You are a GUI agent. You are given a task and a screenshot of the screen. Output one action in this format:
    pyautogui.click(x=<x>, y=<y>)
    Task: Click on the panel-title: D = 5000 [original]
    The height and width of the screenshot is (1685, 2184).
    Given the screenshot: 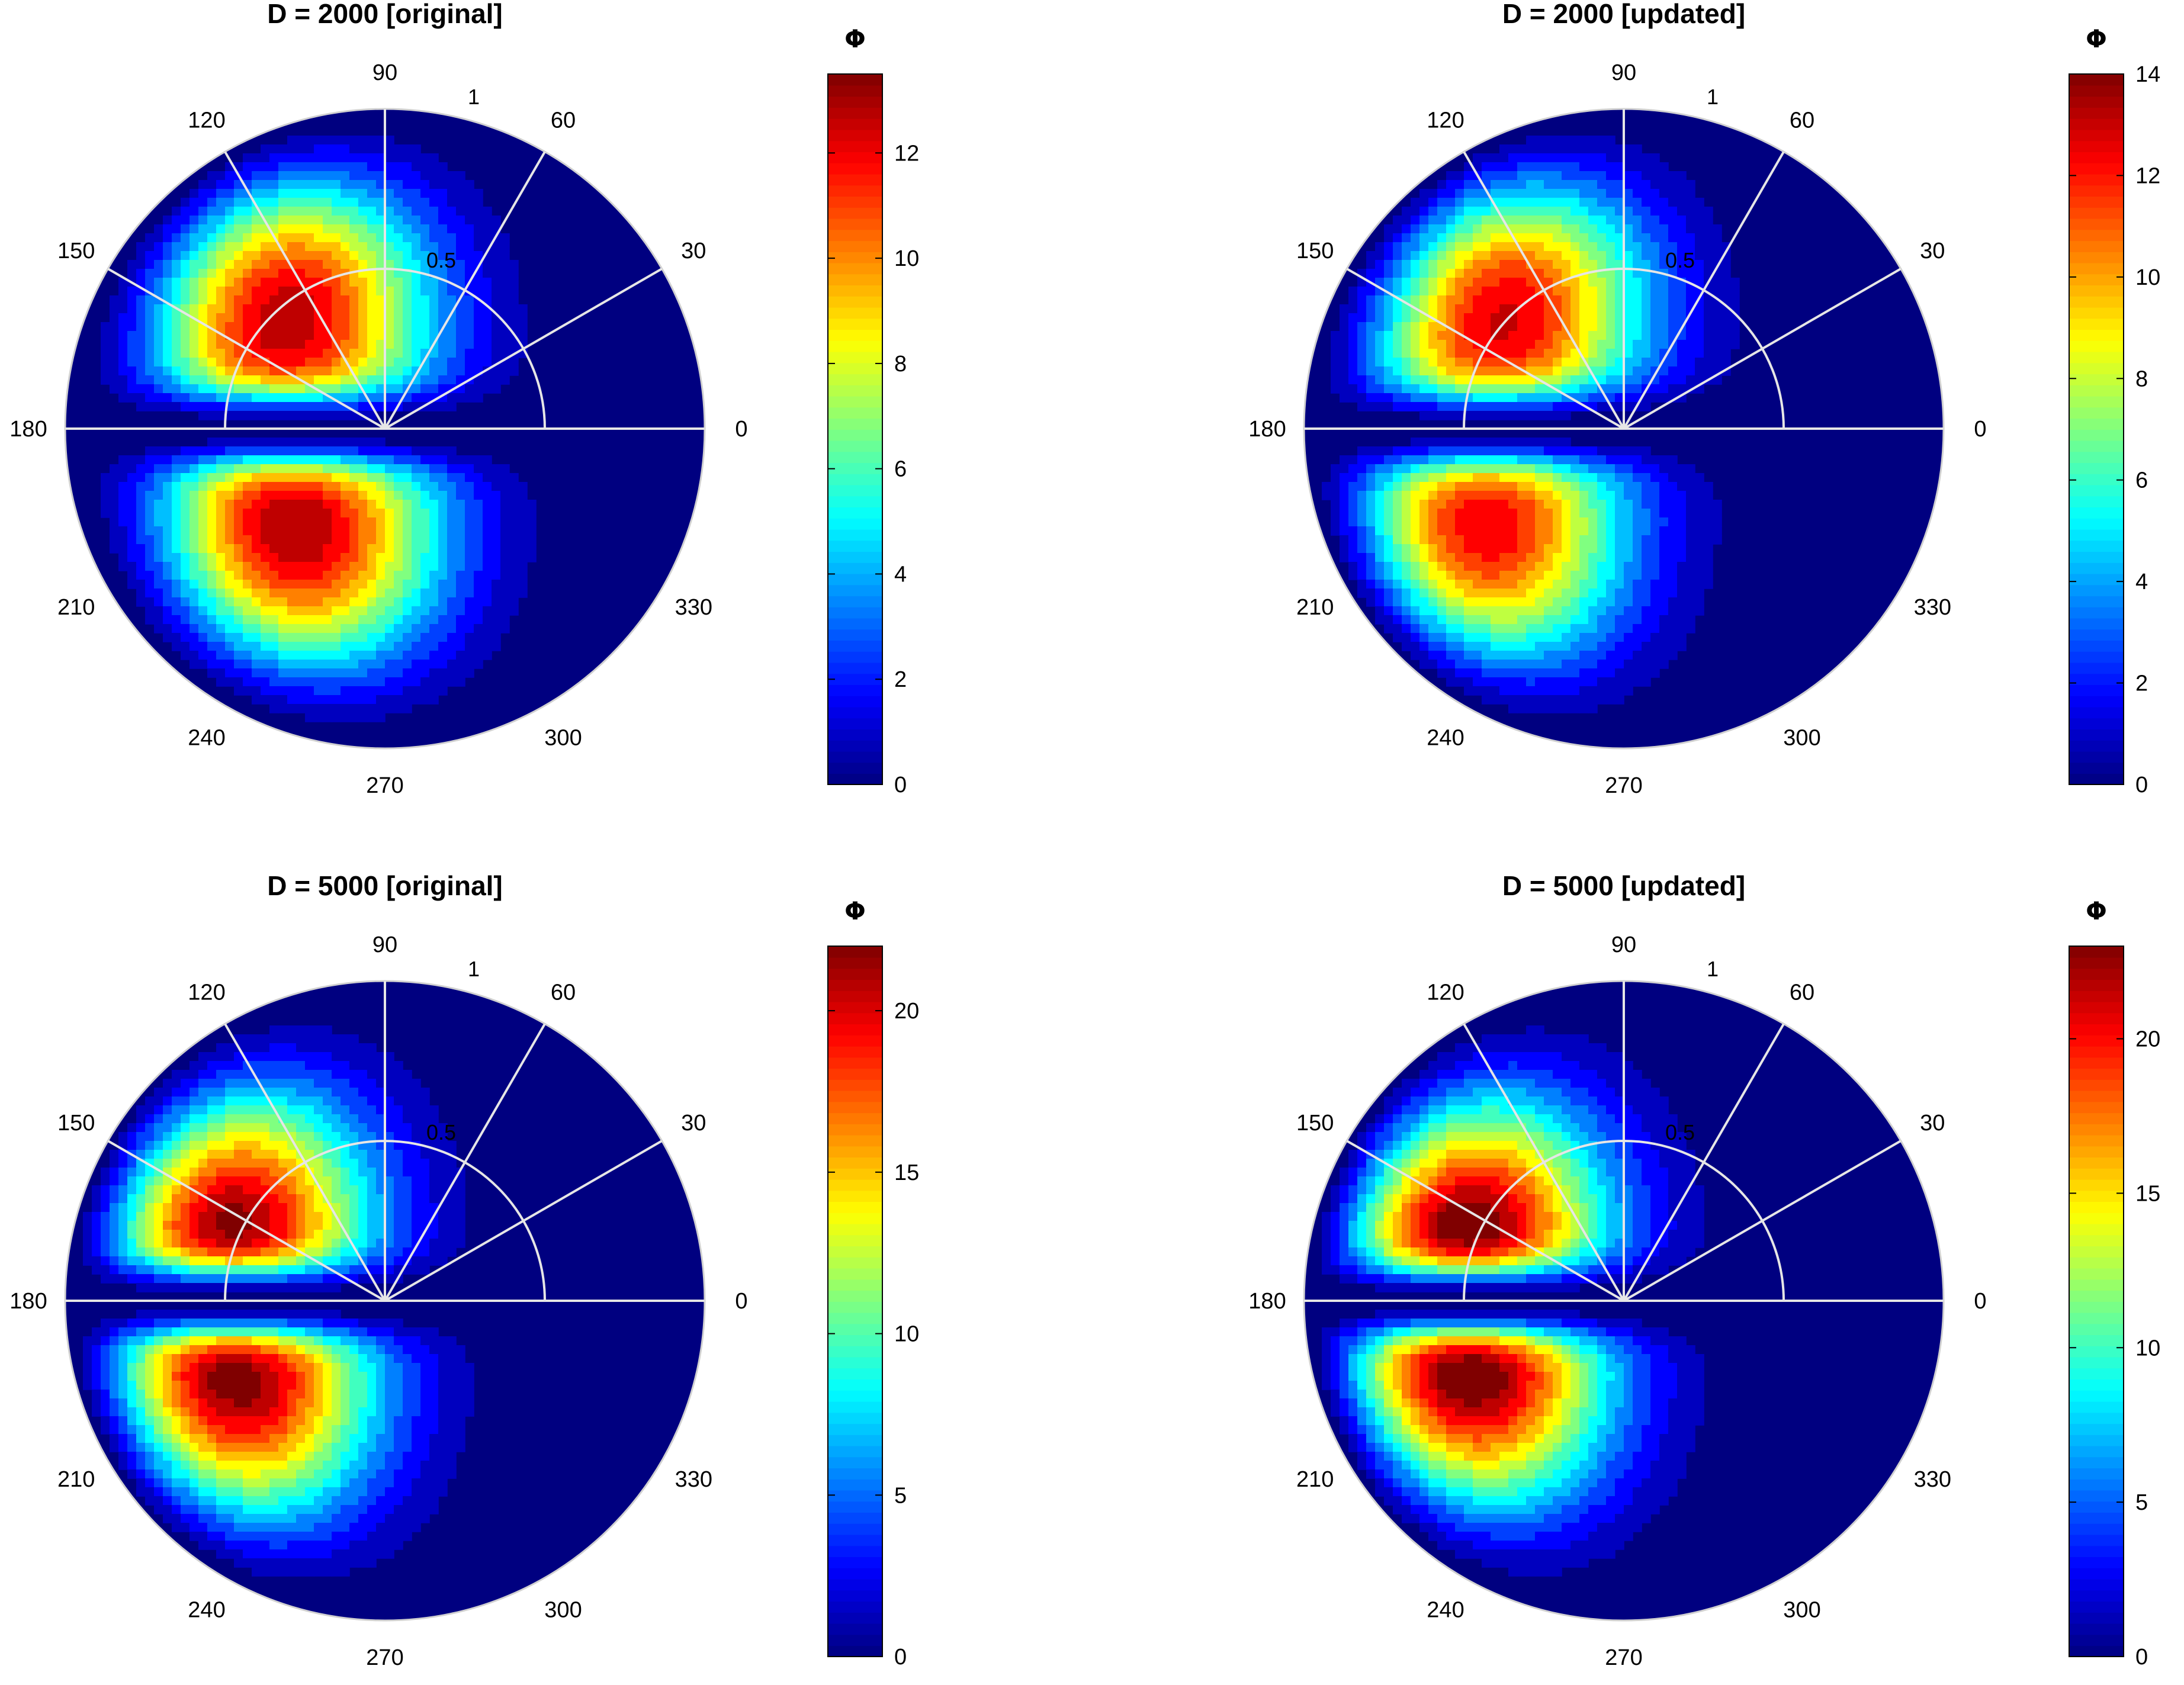 What is the action you would take?
    pyautogui.click(x=385, y=886)
    